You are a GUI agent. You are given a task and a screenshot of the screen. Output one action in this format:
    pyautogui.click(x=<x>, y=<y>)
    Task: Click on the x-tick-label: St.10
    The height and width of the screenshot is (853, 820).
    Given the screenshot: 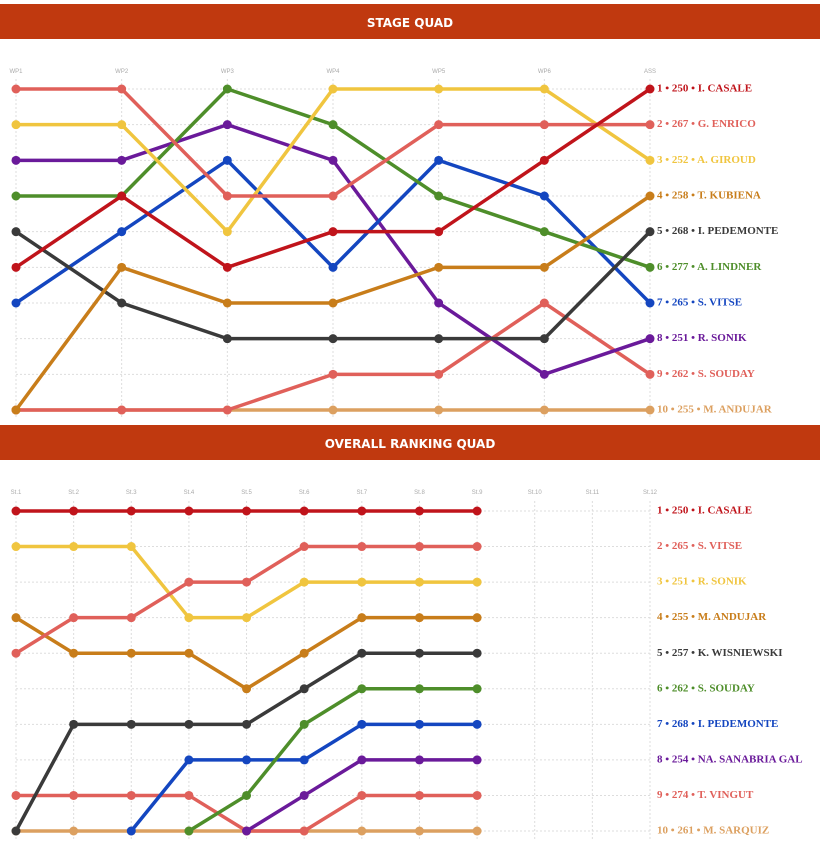 What is the action you would take?
    pyautogui.click(x=535, y=493)
    